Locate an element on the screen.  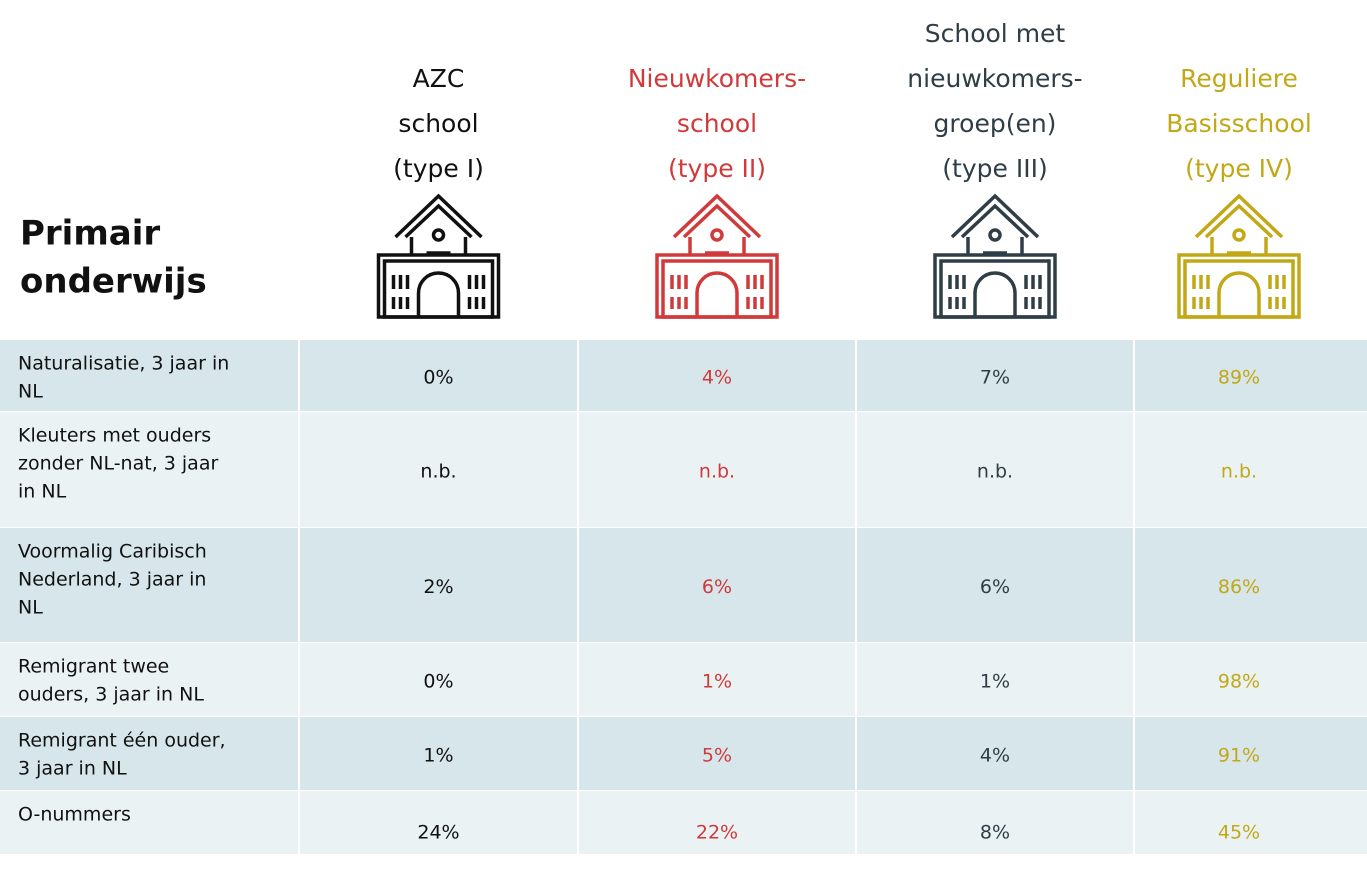
cell-value: 8% is located at coordinates (995, 833).